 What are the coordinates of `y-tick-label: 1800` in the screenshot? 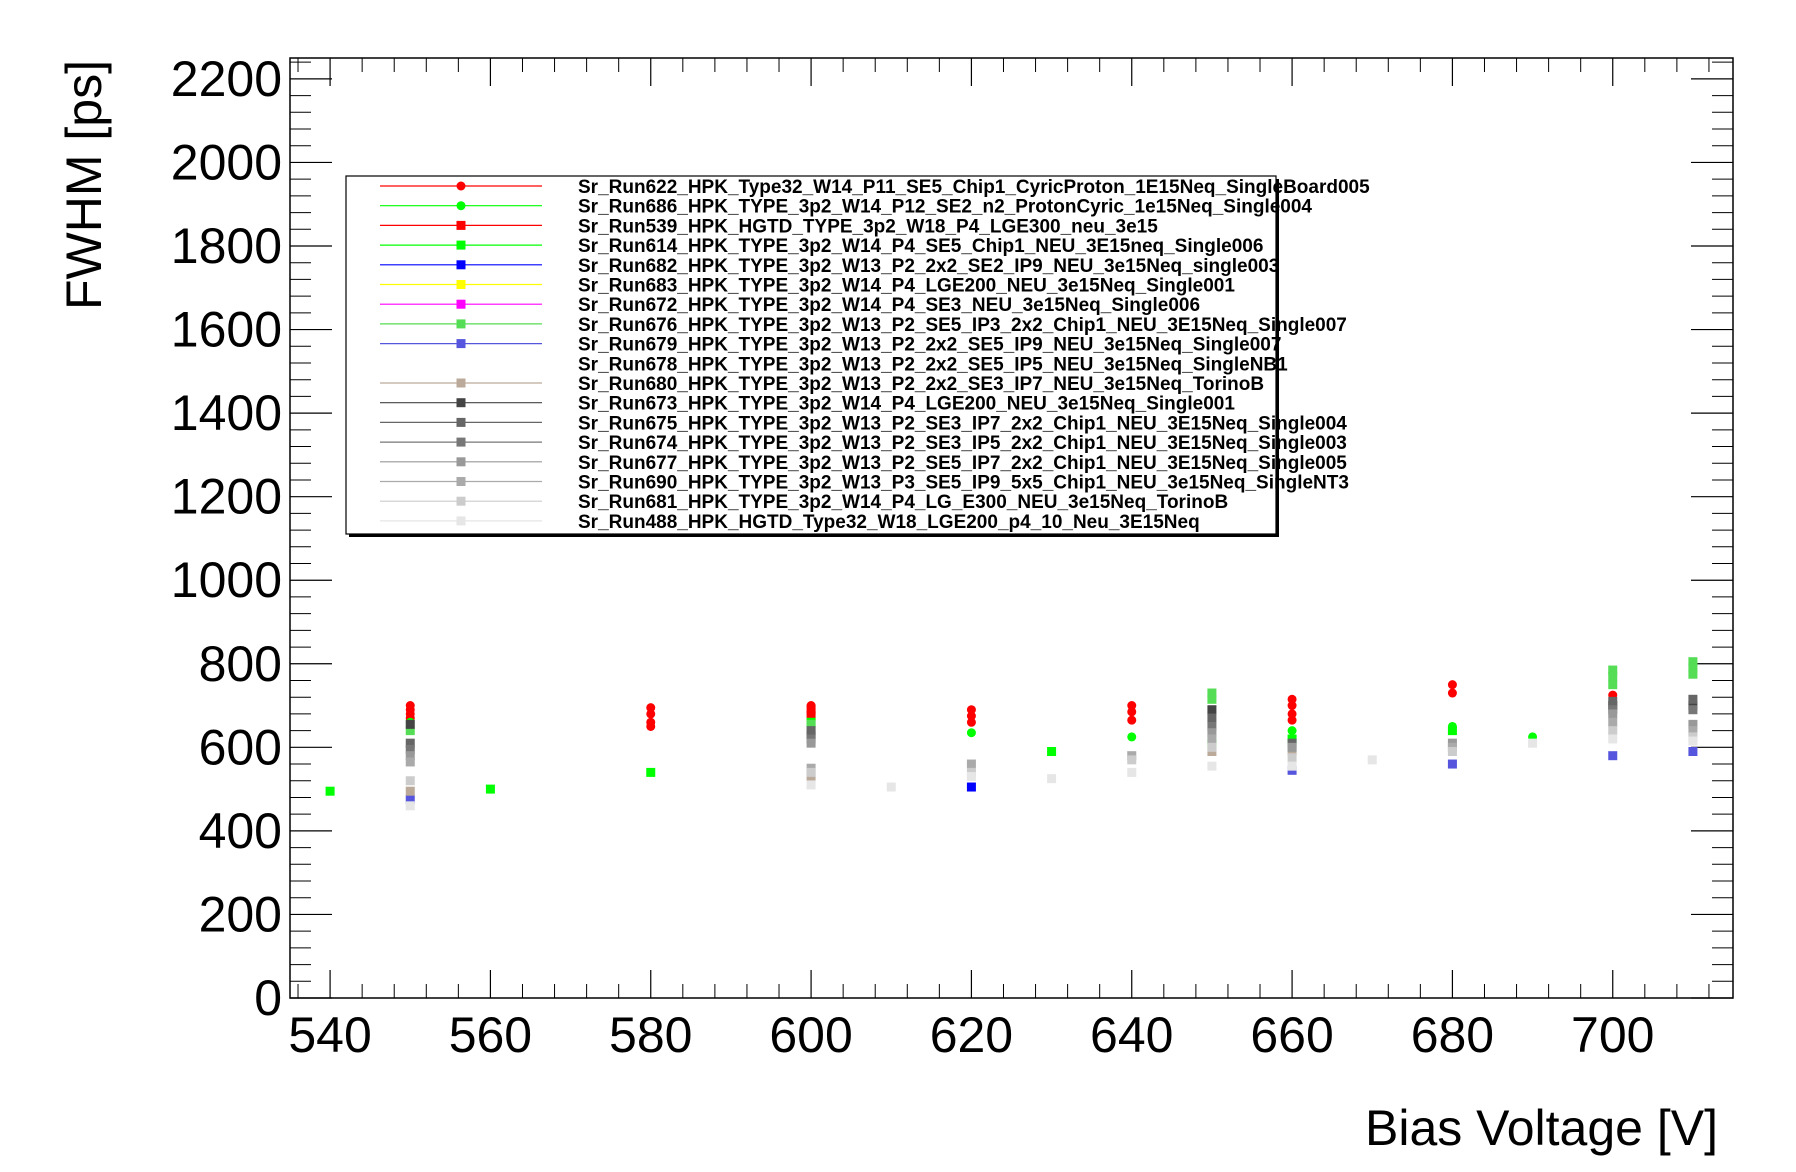 It's located at (226, 246).